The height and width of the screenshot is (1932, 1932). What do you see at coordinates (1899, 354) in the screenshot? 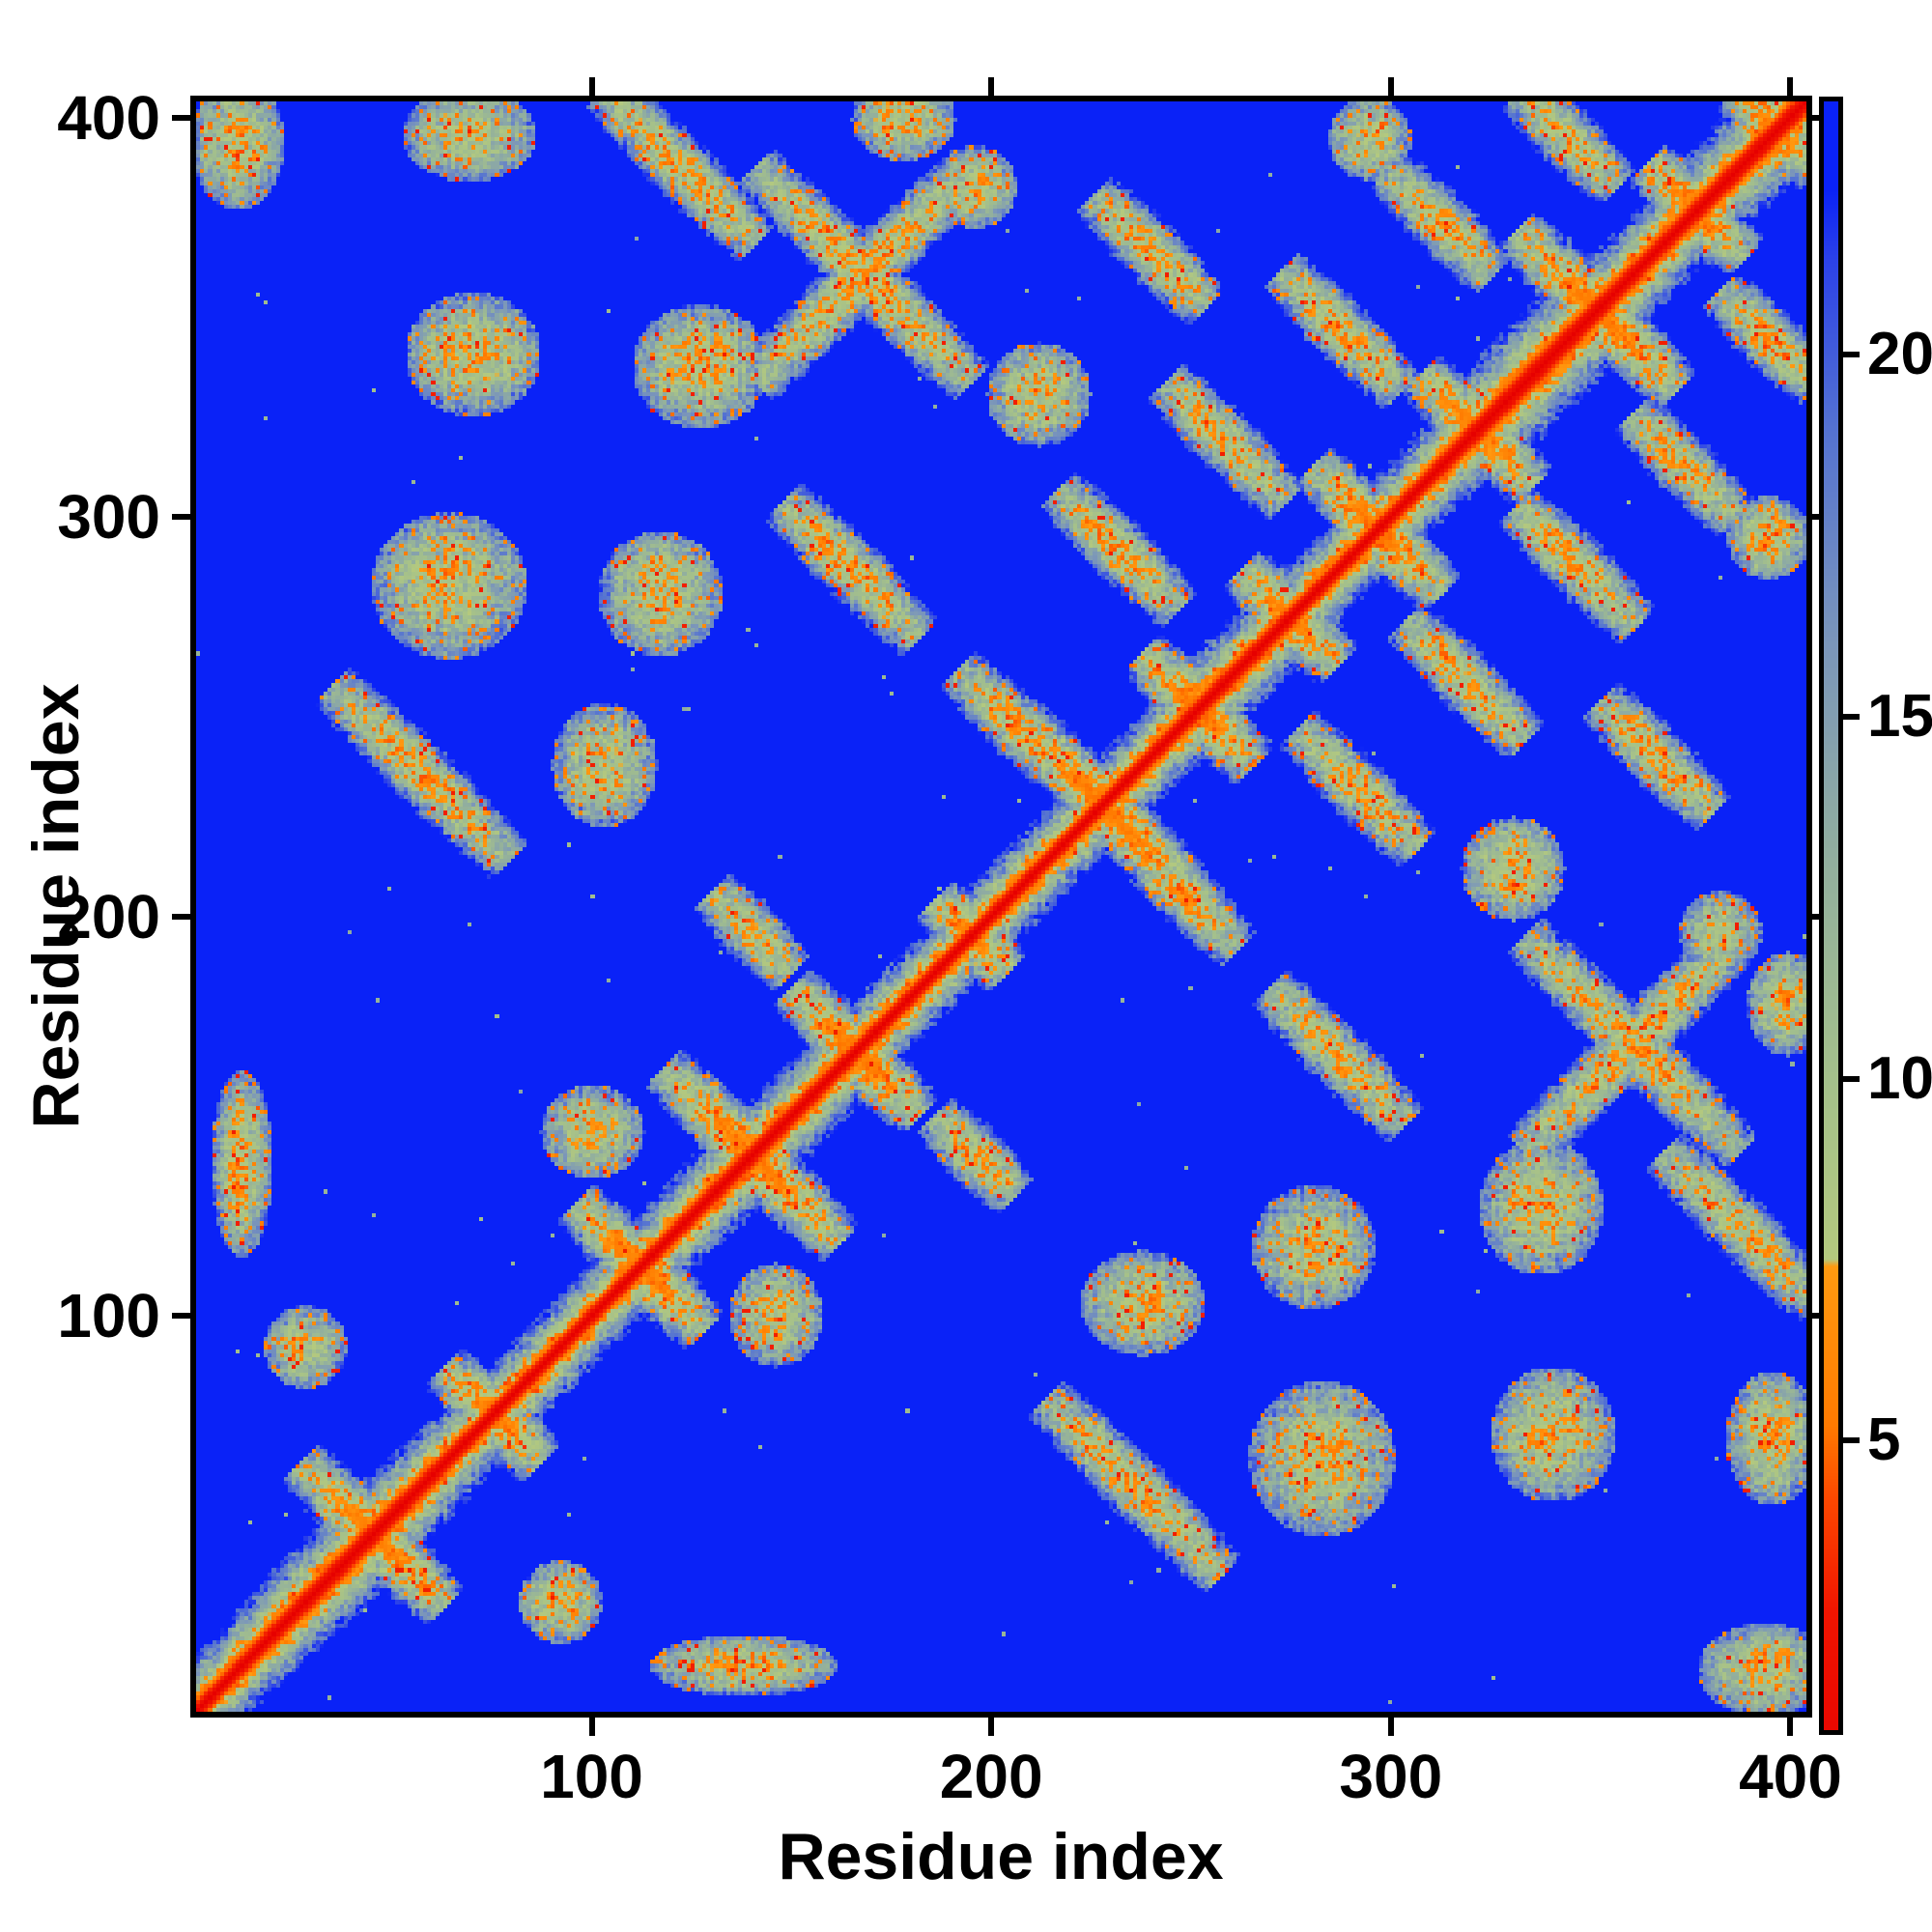
I see `colorbar-tick-label: 20` at bounding box center [1899, 354].